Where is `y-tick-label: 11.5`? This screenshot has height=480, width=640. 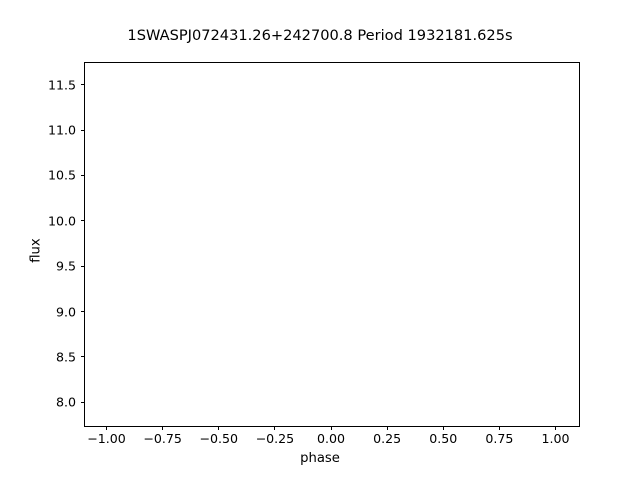 y-tick-label: 11.5 is located at coordinates (61, 85).